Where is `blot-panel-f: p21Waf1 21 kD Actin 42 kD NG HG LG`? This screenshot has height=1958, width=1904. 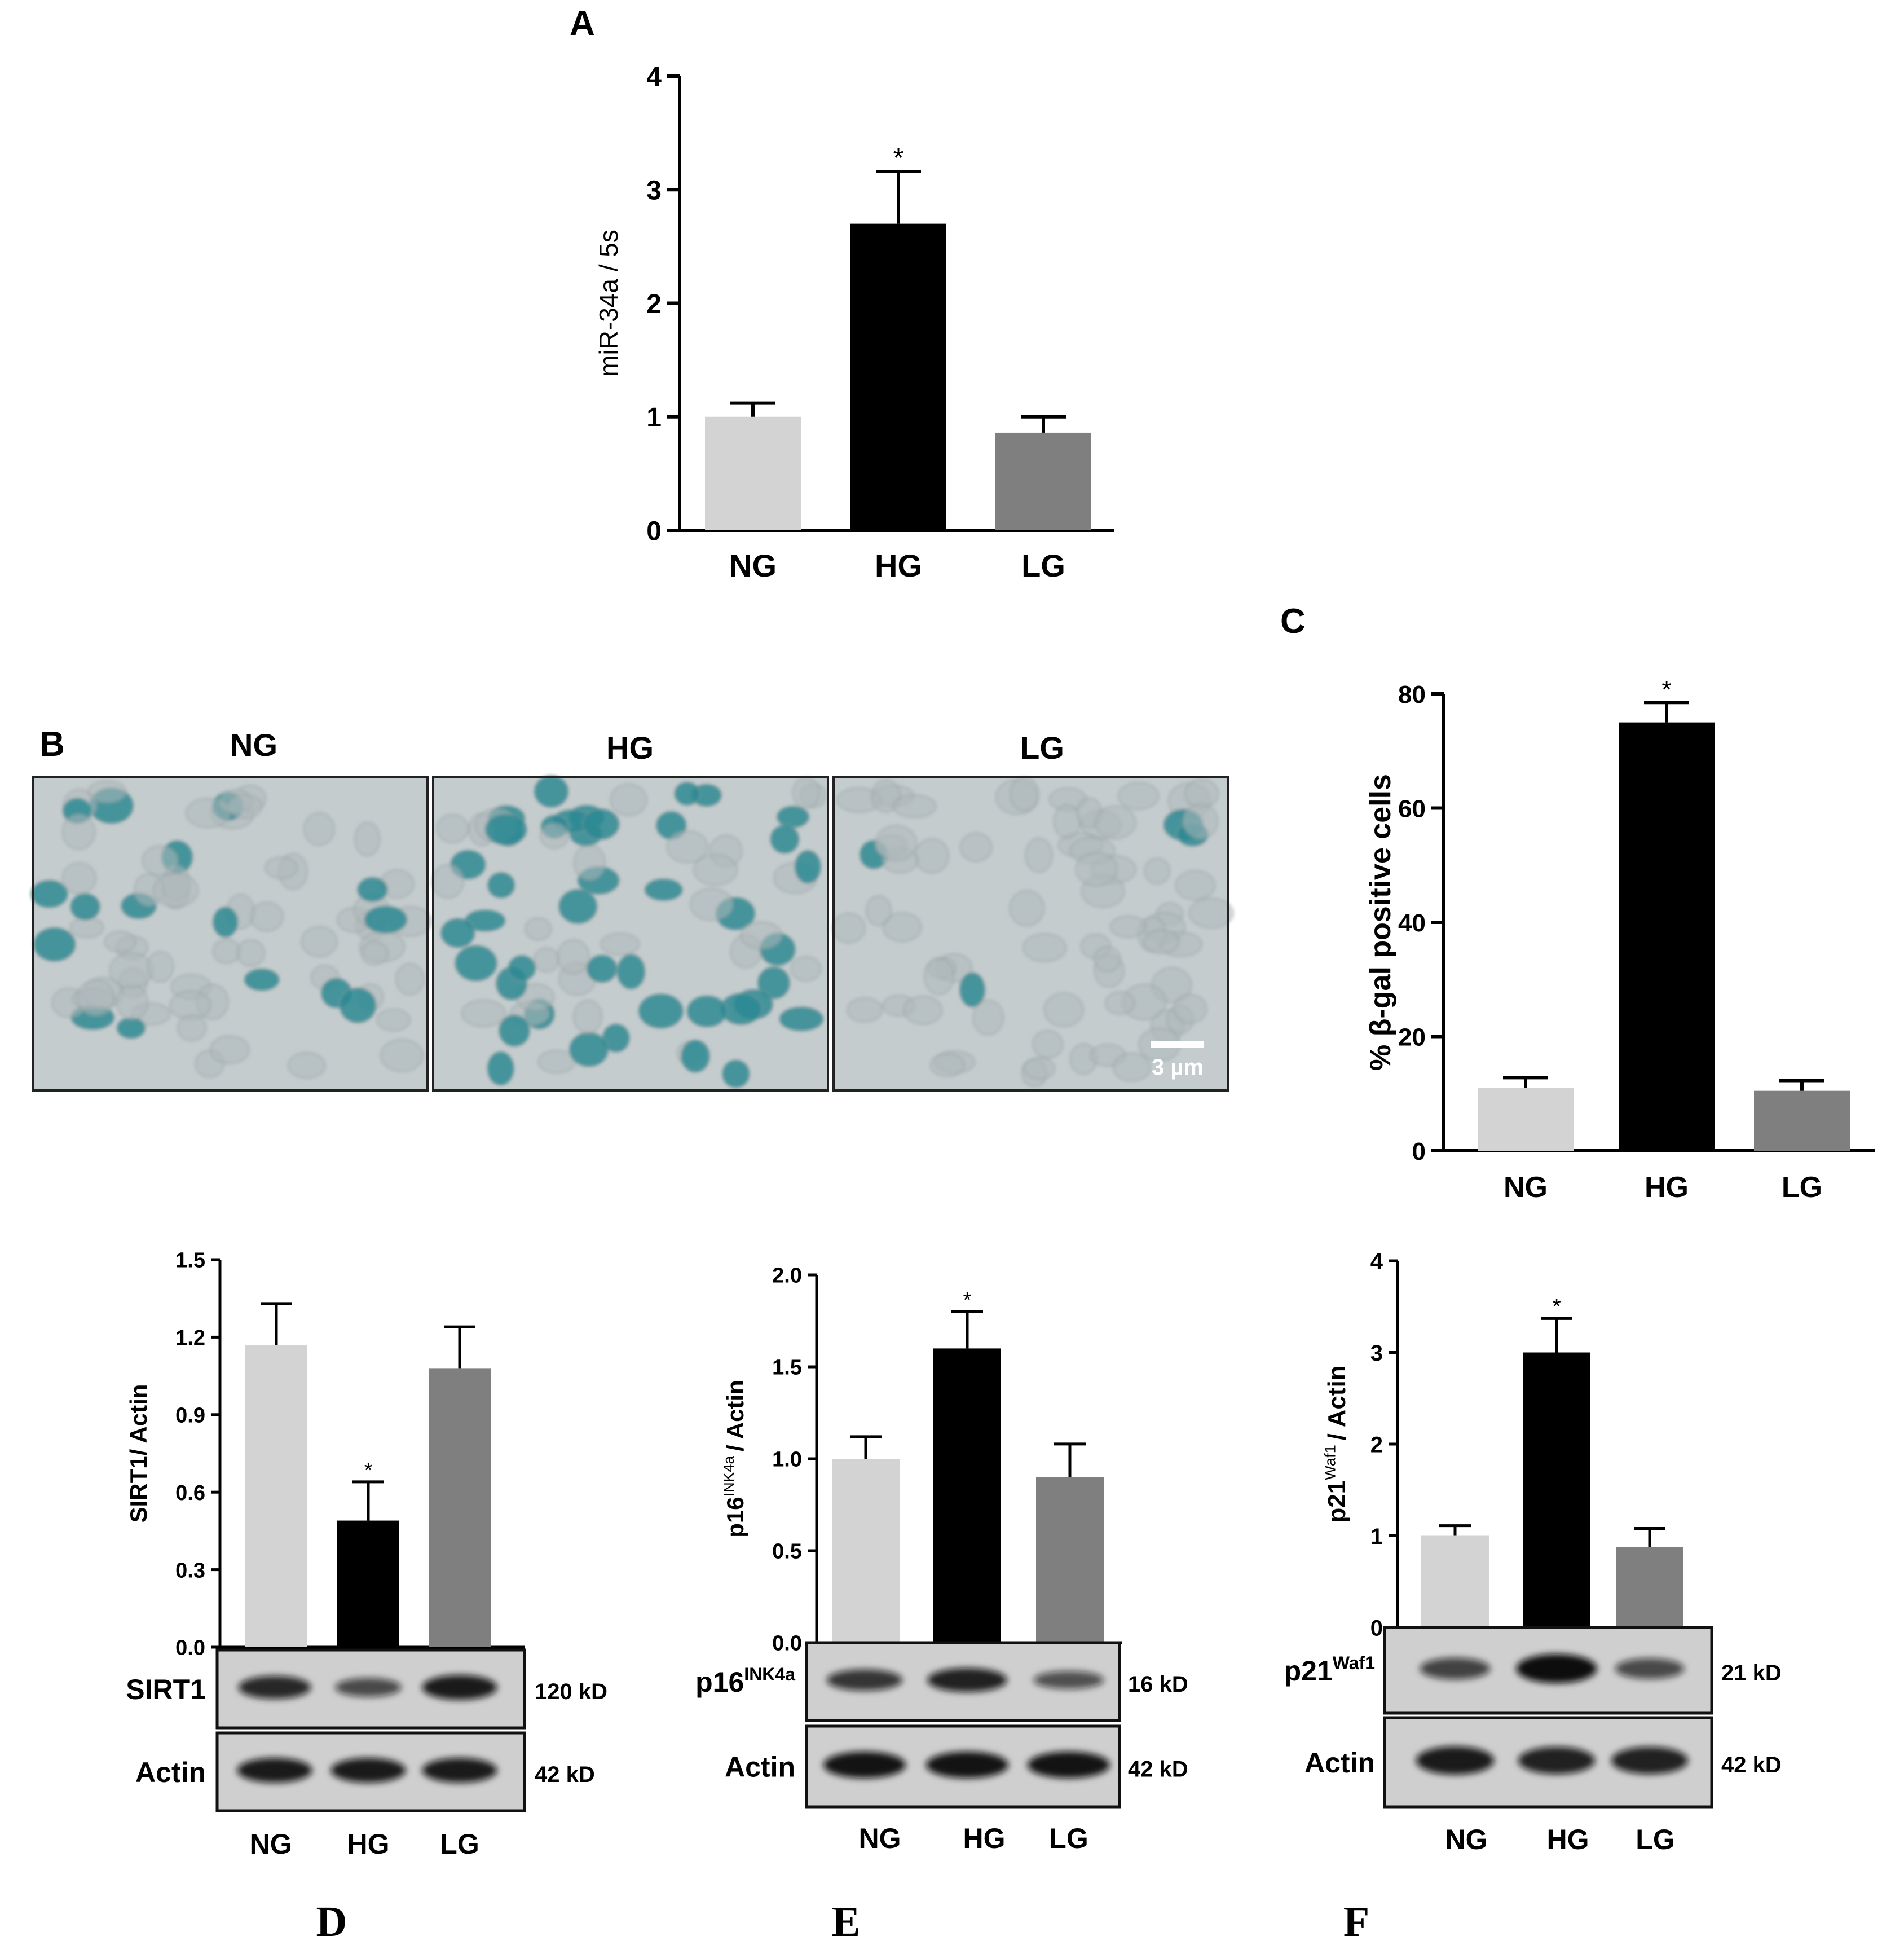
blot-panel-f: p21Waf1 21 kD Actin 42 kD NG HG LG is located at coordinates (1533, 1740).